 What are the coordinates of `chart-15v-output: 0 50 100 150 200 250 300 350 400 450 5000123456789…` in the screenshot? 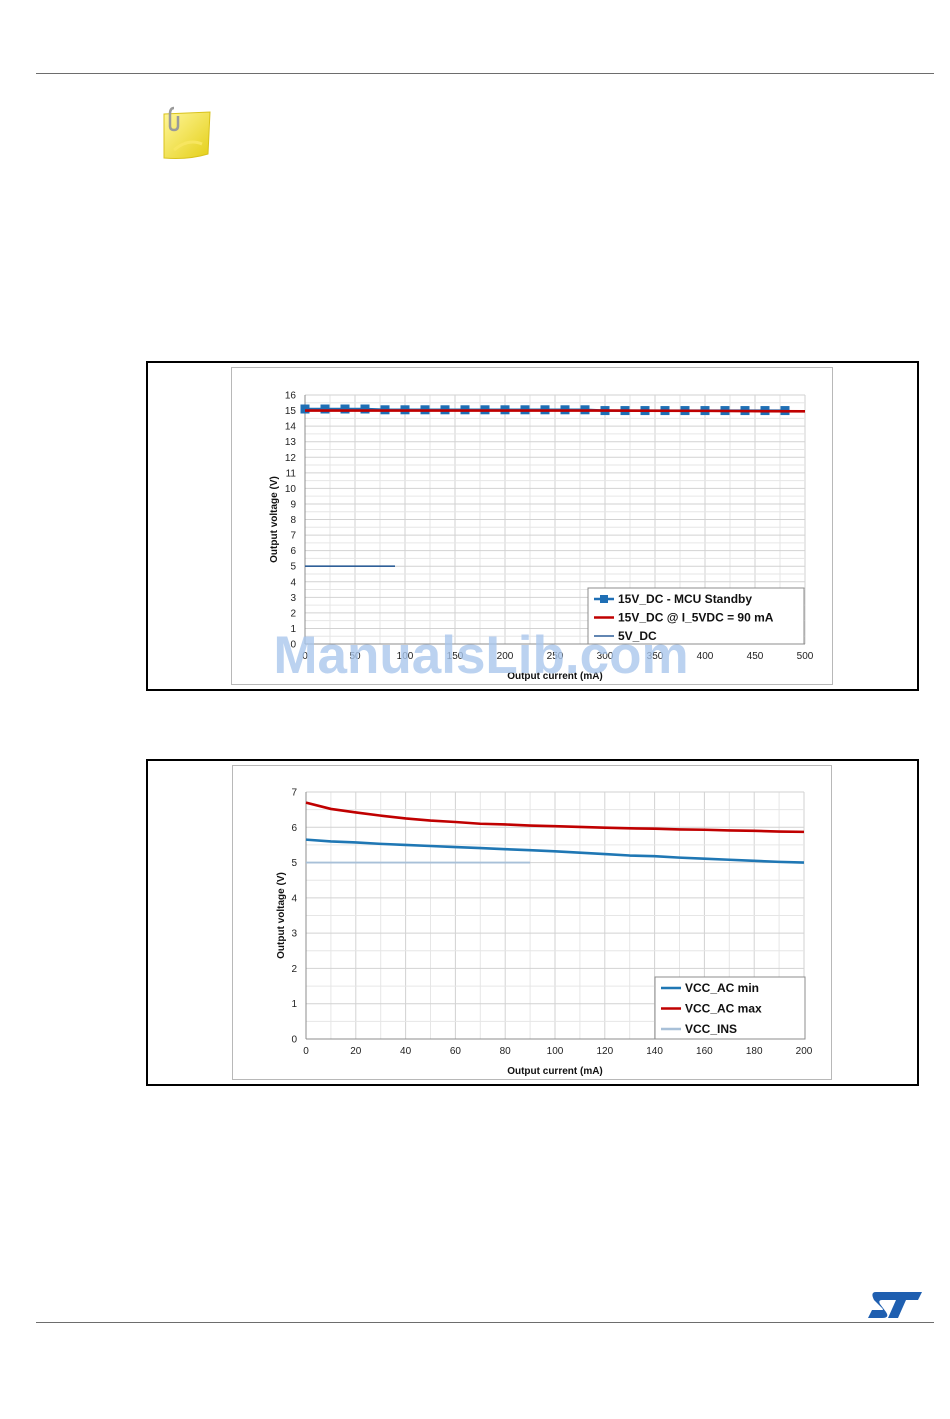 It's located at (532, 526).